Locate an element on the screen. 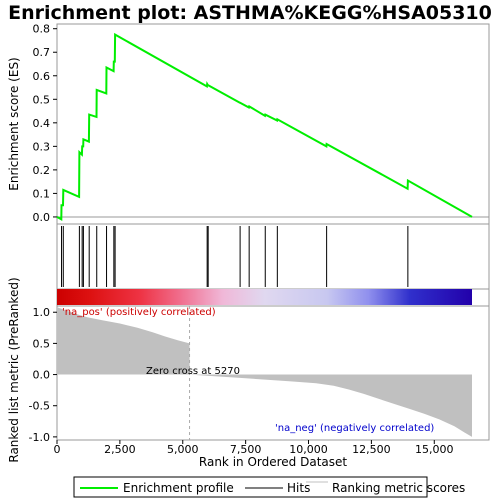 This screenshot has width=500, height=500. x-tick-label: 5,000 is located at coordinates (183, 449).